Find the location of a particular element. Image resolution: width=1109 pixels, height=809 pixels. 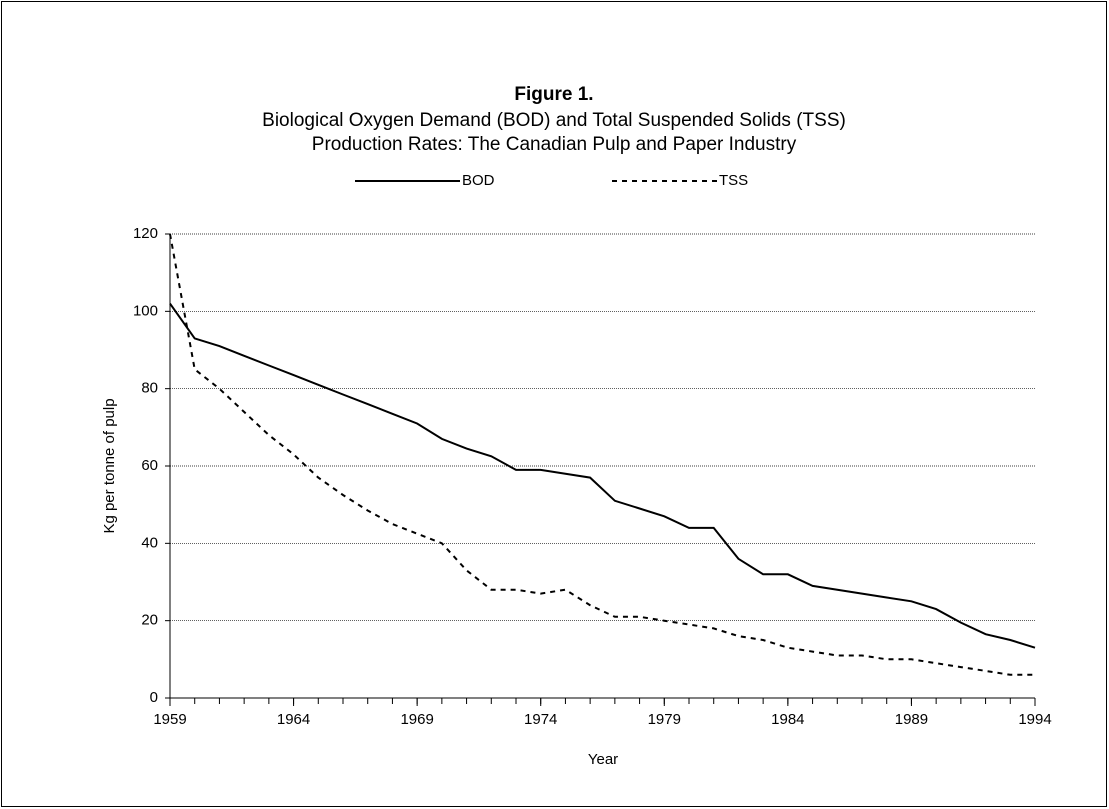

y-tick-label: 60 is located at coordinates (149, 465).